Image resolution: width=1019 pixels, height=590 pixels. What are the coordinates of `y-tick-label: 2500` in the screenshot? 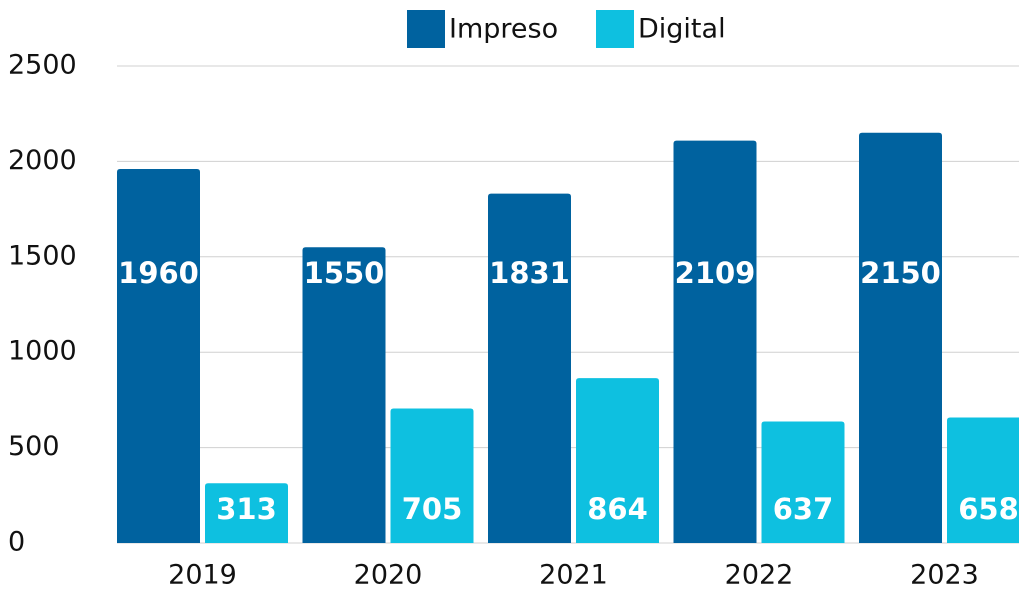 It's located at (42, 65).